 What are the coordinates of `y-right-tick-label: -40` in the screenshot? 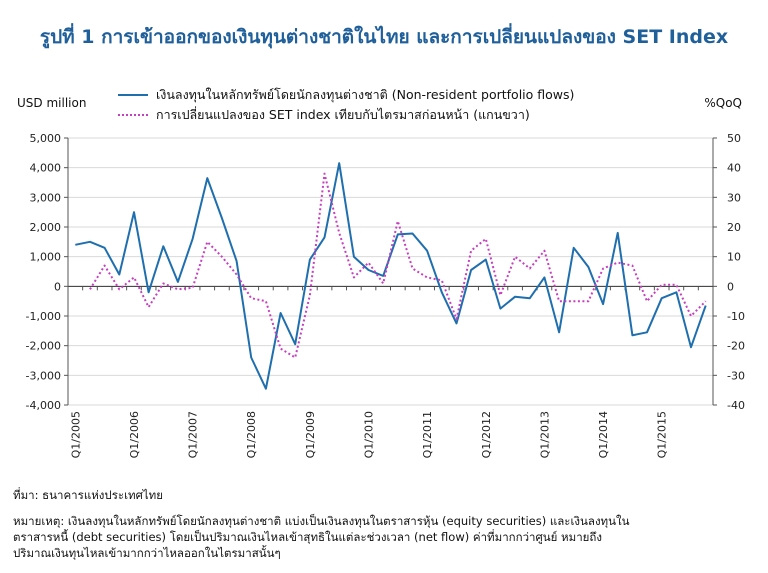 It's located at (736, 405).